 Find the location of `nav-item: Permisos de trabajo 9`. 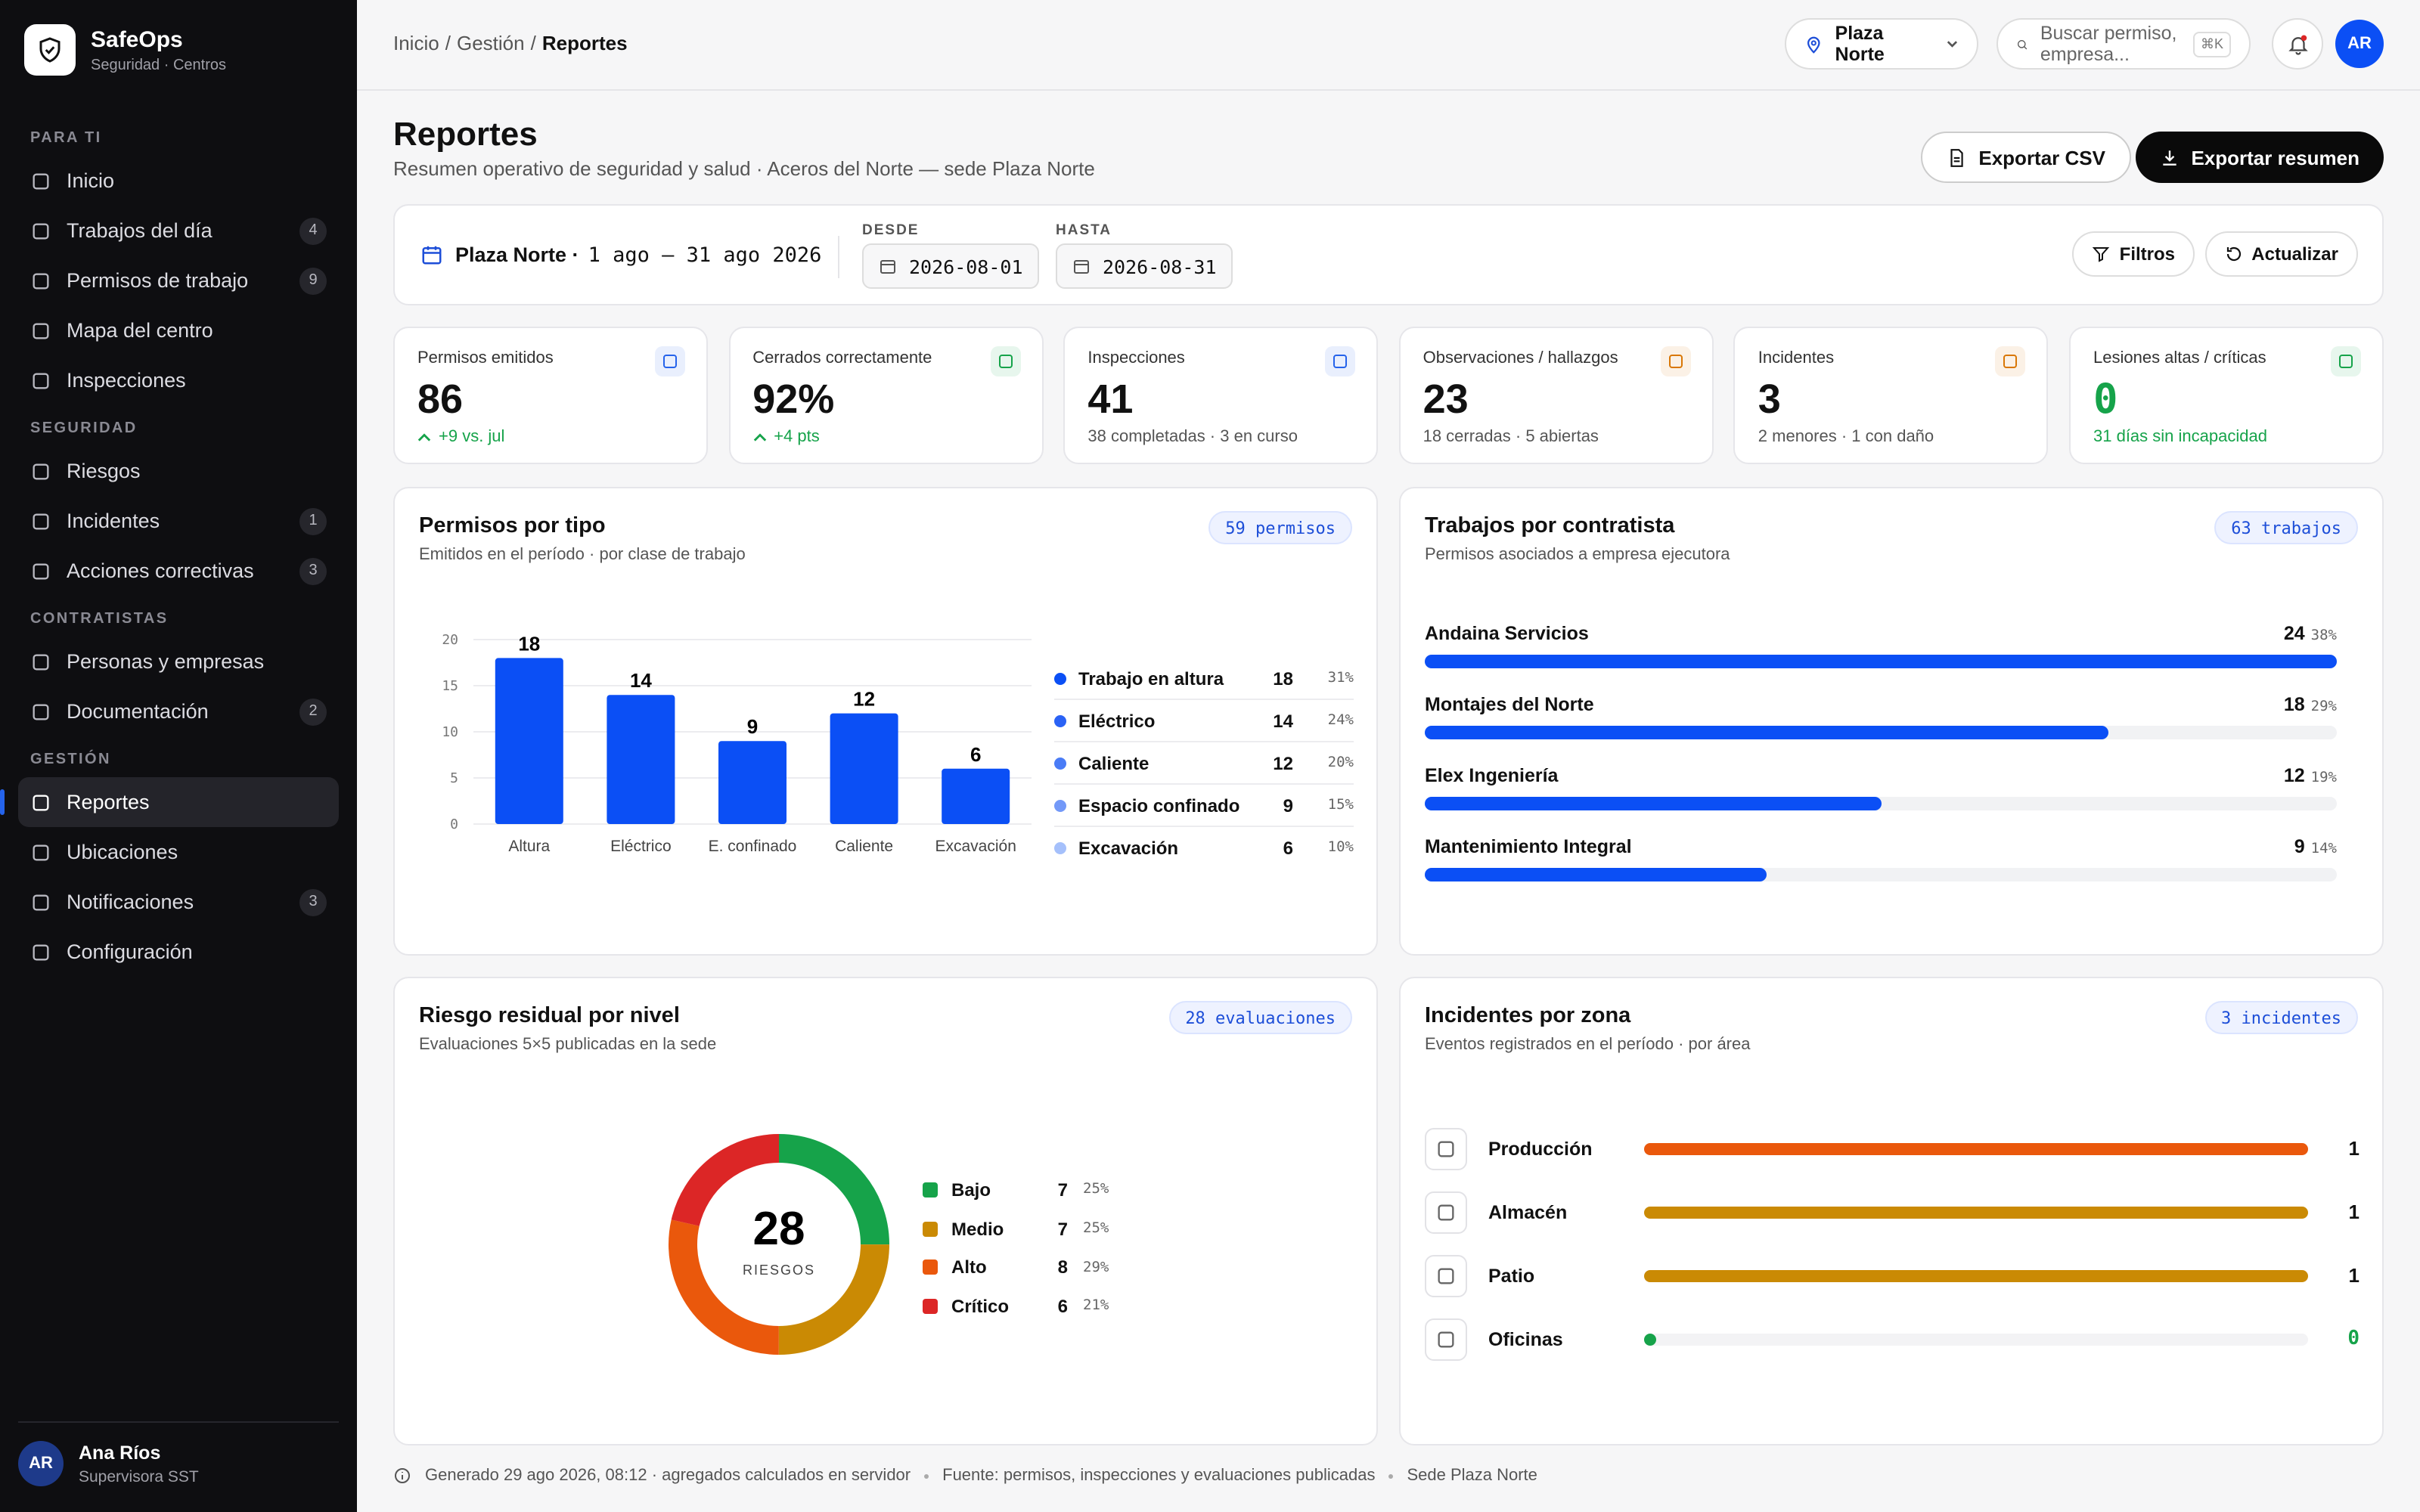

nav-item: Permisos de trabajo 9 is located at coordinates (178, 280).